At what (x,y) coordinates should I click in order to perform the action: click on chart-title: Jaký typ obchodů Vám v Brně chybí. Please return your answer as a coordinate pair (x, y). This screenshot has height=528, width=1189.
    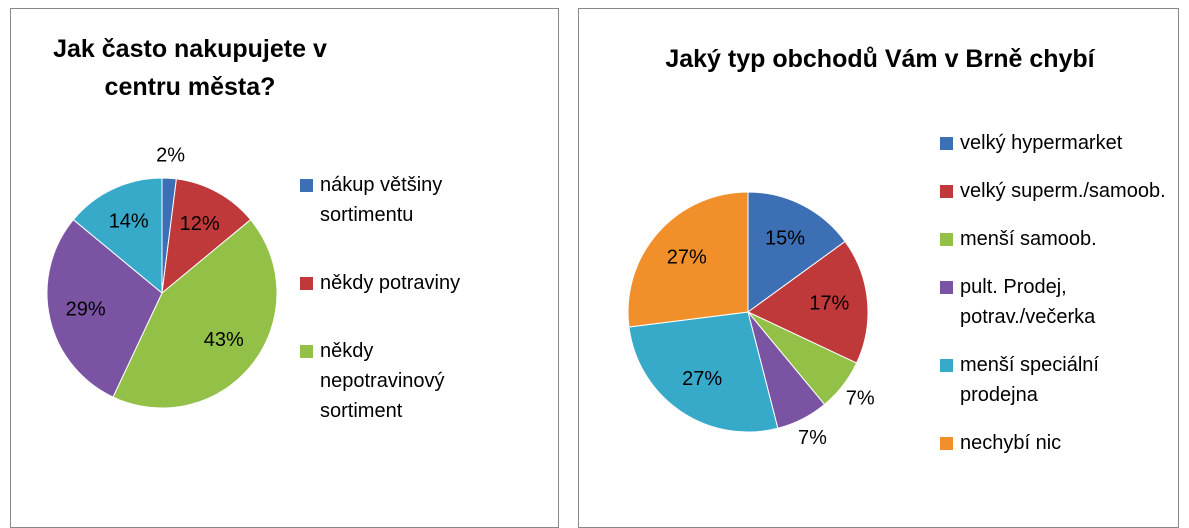
    Looking at the image, I should click on (880, 59).